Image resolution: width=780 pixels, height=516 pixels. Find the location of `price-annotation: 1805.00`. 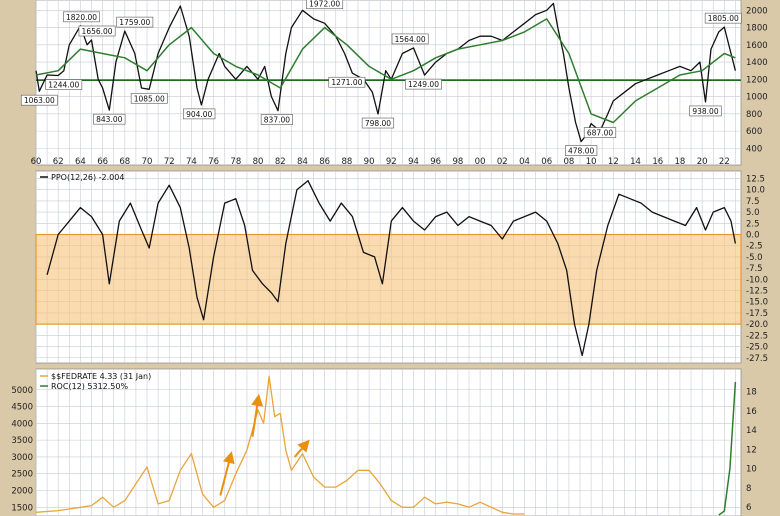

price-annotation: 1805.00 is located at coordinates (723, 18).